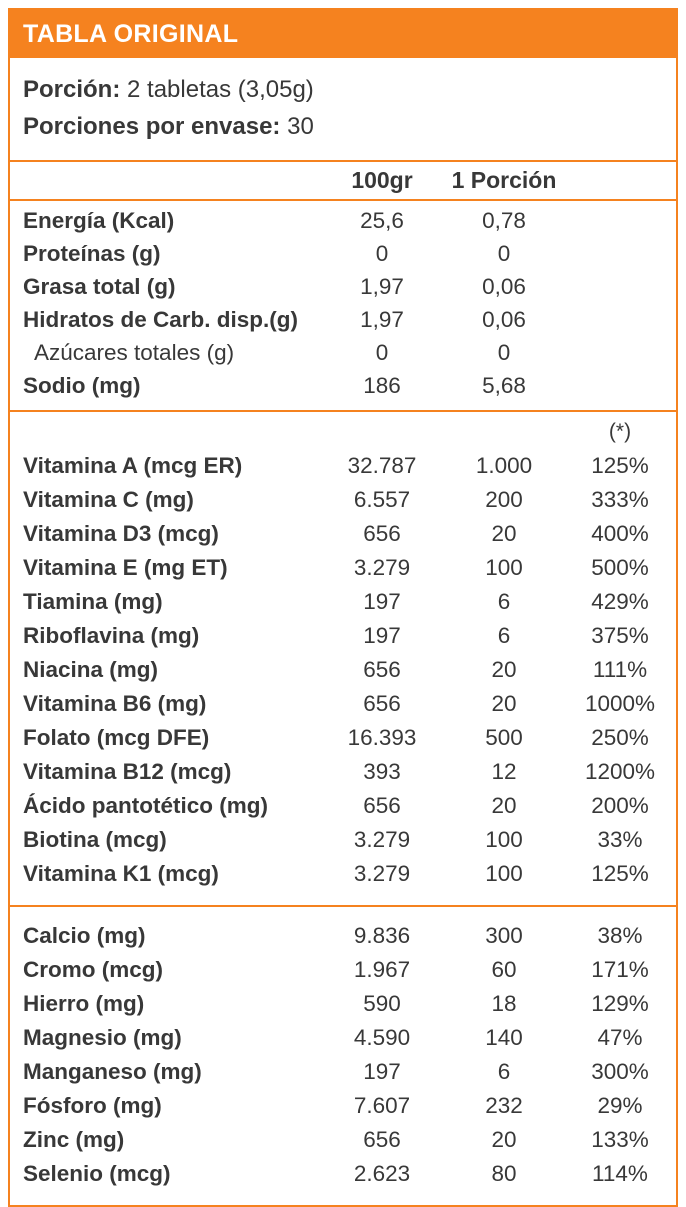 Image resolution: width=686 pixels, height=1207 pixels. I want to click on pct-reference-header-row: (*), so click(343, 432).